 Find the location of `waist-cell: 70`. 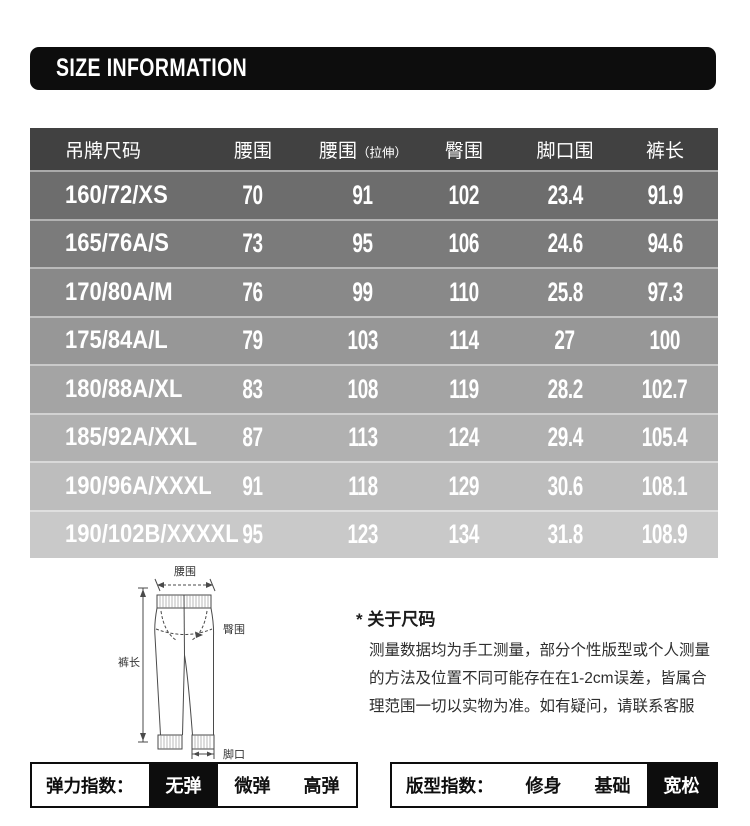

waist-cell: 70 is located at coordinates (253, 194).